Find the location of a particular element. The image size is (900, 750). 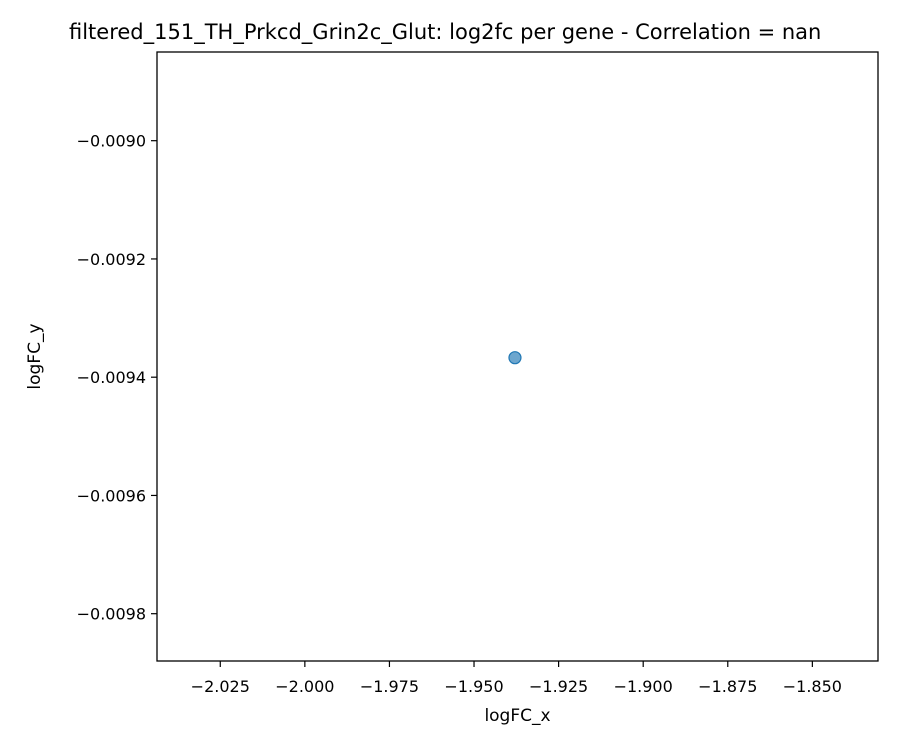

x-tick-label: −2.000 is located at coordinates (304, 686).